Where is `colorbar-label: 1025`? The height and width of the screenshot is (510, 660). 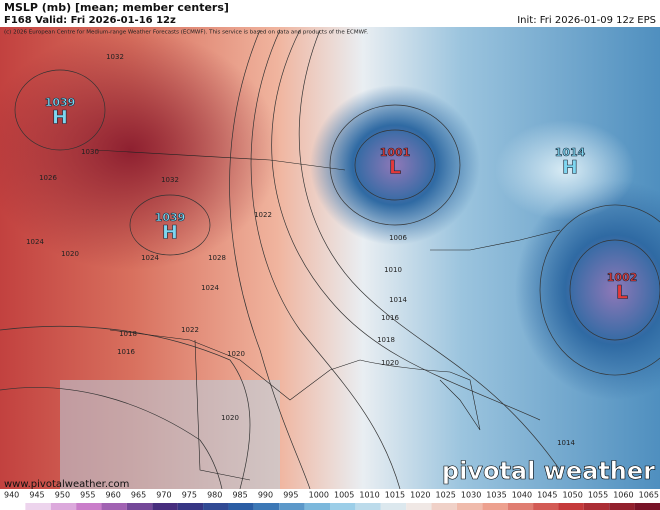
colorbar-label: 1025 is located at coordinates (446, 495).